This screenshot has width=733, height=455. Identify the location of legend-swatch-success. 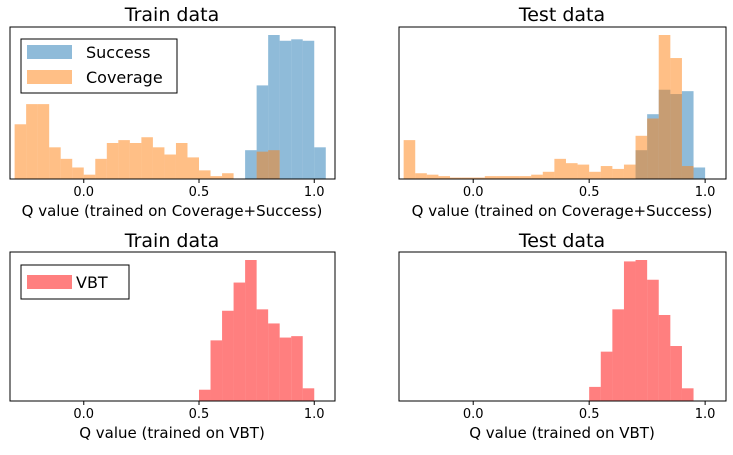
(49, 52).